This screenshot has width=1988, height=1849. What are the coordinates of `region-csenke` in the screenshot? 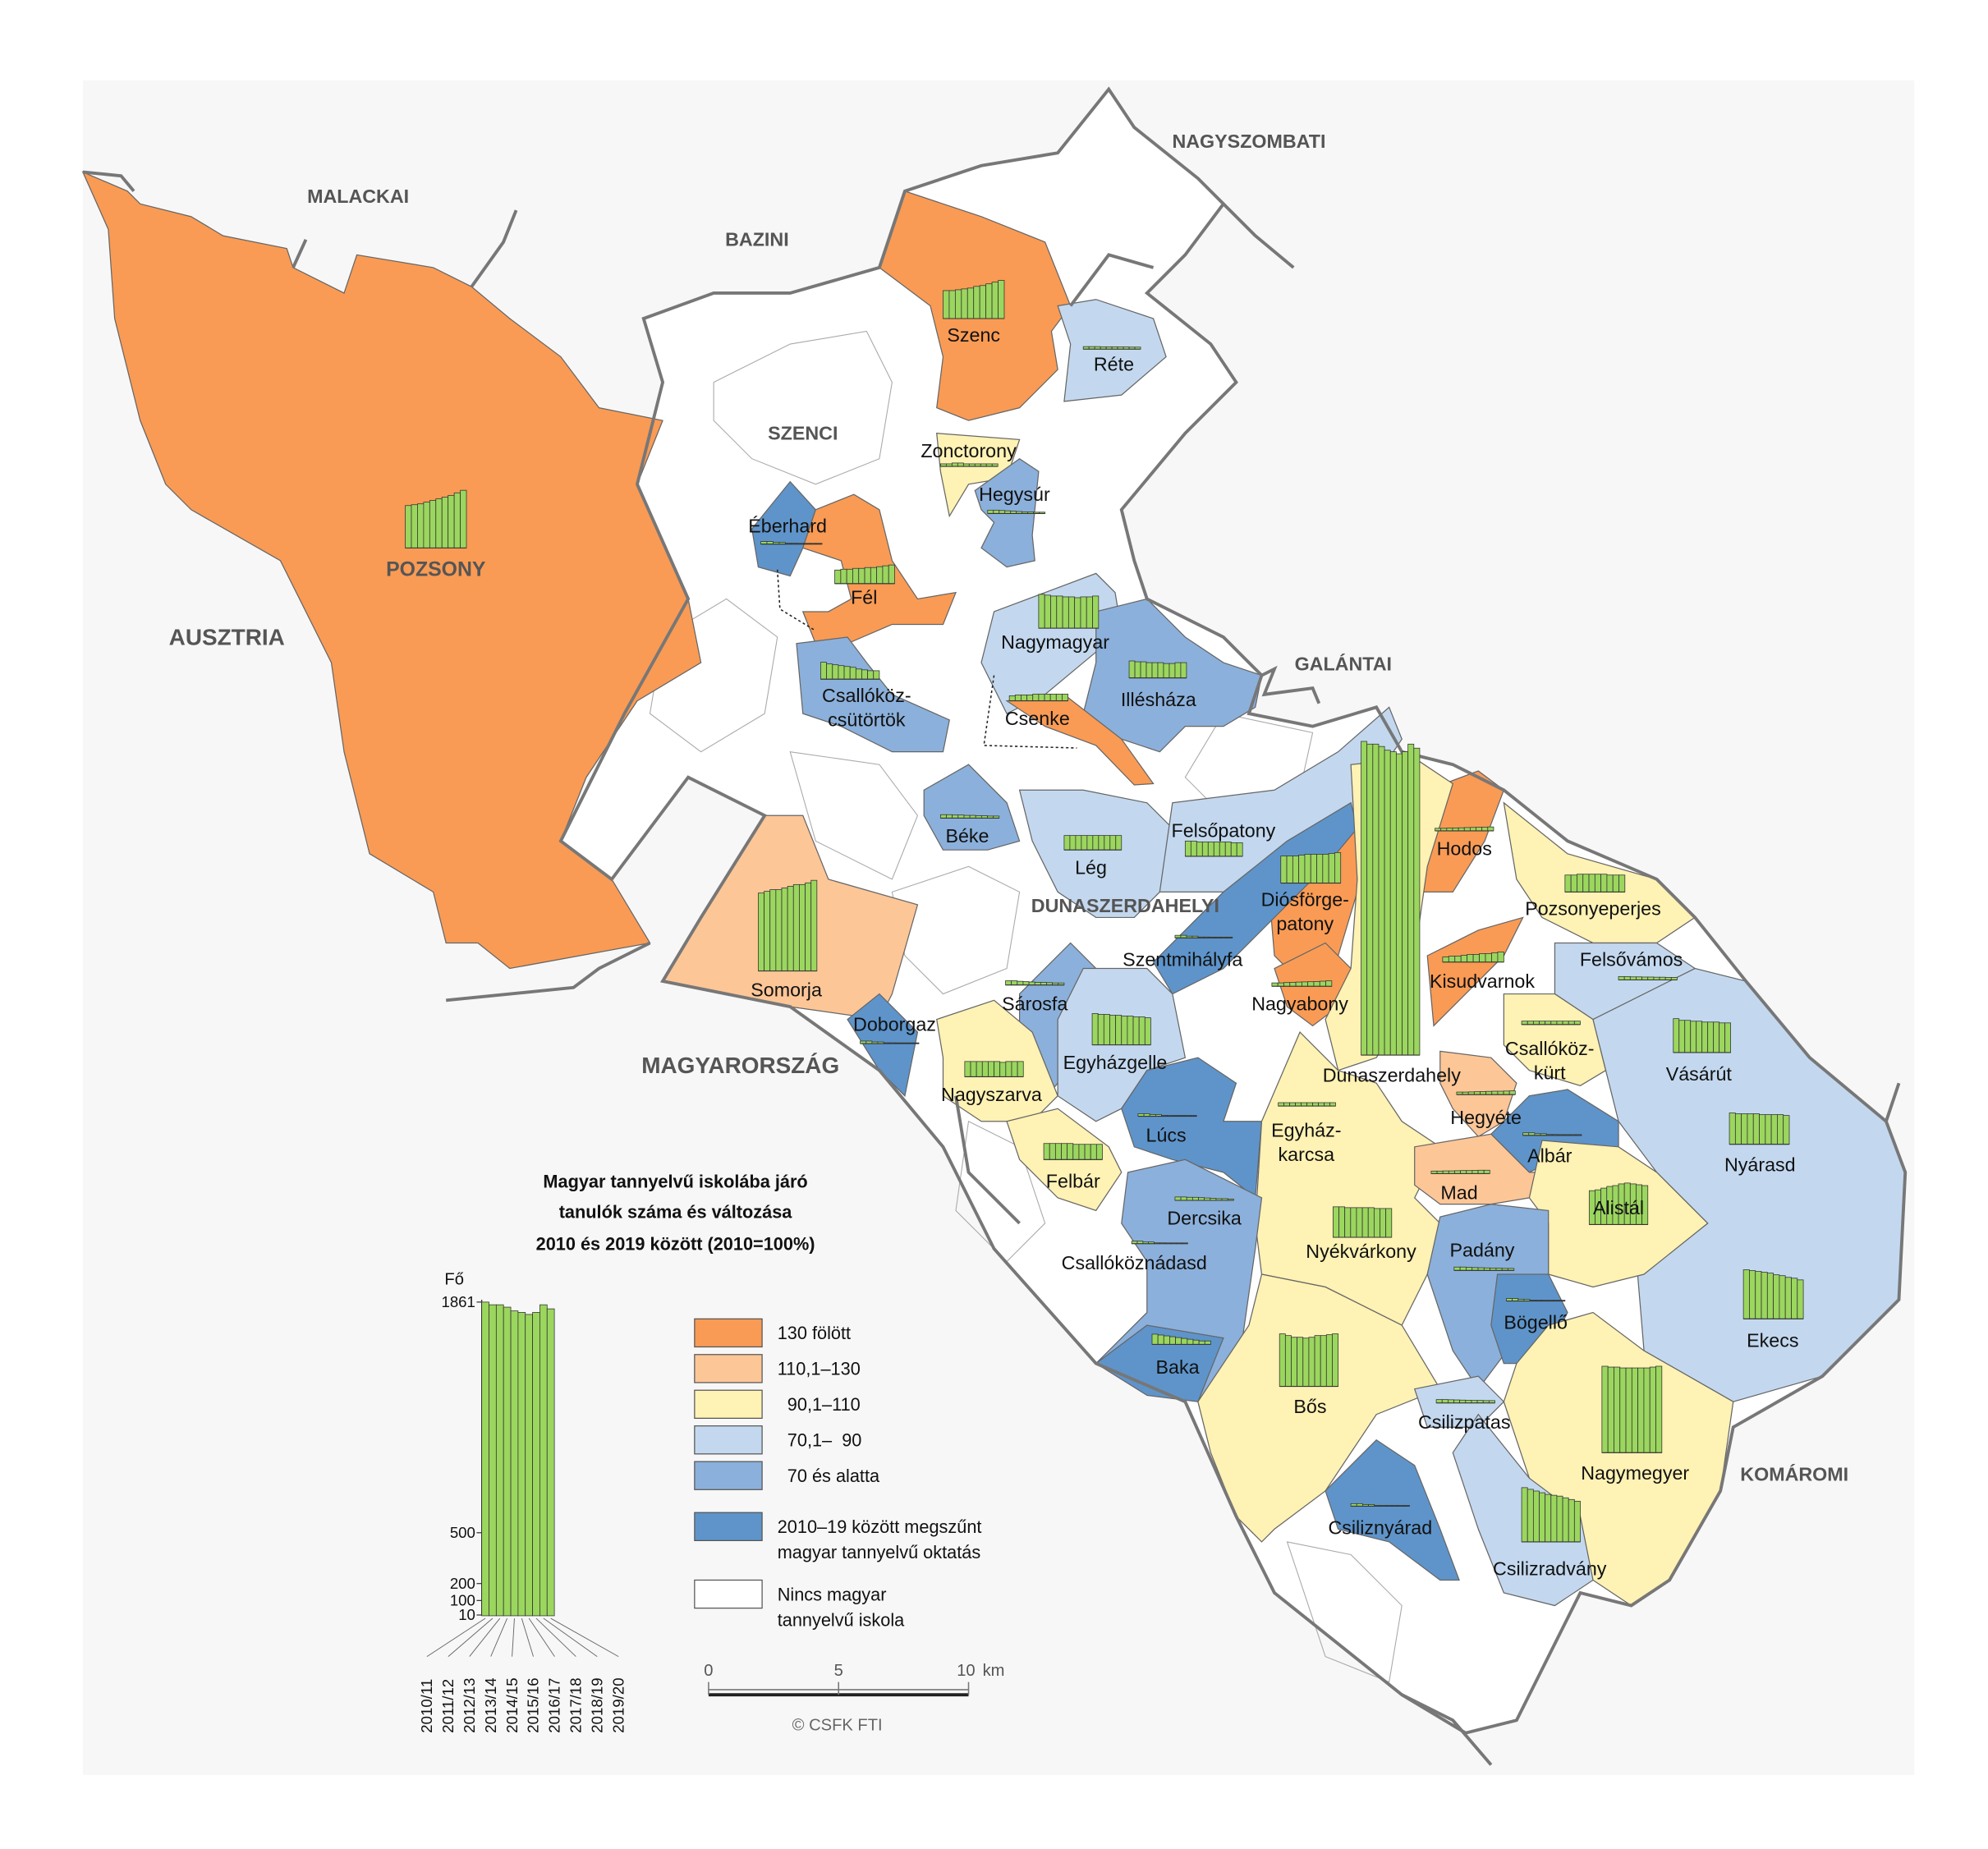 It's located at (1080, 740).